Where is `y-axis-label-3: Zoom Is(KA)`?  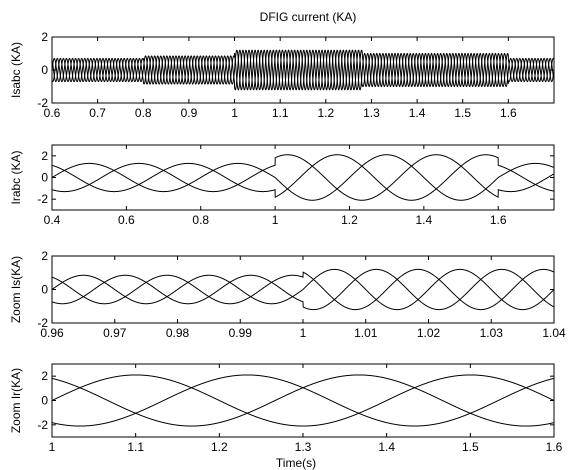 y-axis-label-3: Zoom Is(KA) is located at coordinates (16, 289).